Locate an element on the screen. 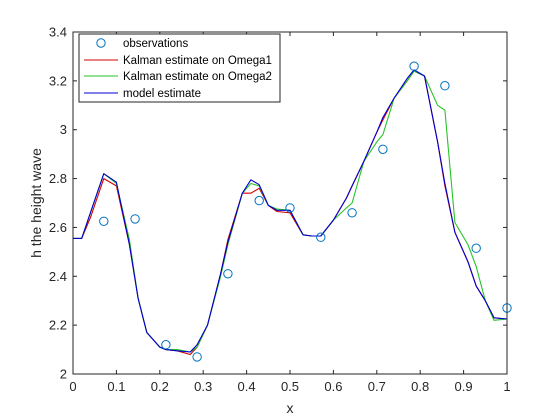 This screenshot has width=560, height=420. y-tick-label: 2.6 is located at coordinates (58, 227).